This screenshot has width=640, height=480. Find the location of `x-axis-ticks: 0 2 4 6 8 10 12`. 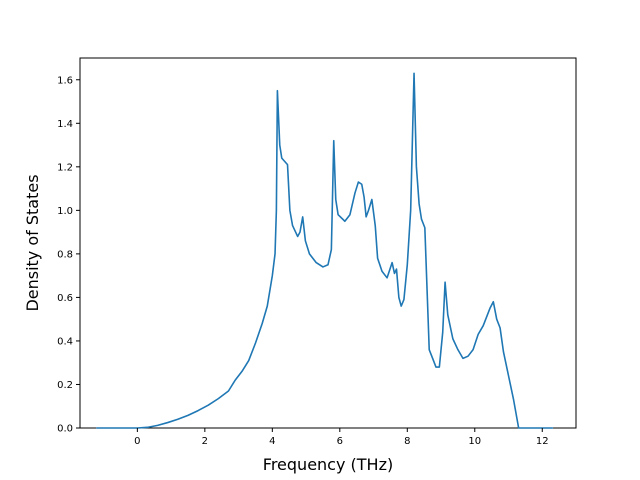

x-axis-ticks: 0 2 4 6 8 10 12 is located at coordinates (341, 437).